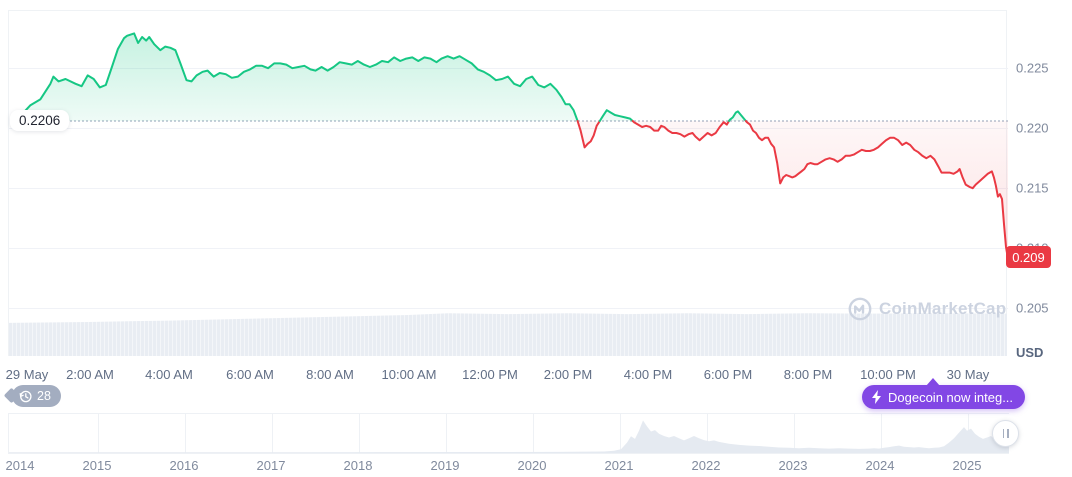 The width and height of the screenshot is (1072, 477). I want to click on x-tick-label: 6:00 AM, so click(250, 374).